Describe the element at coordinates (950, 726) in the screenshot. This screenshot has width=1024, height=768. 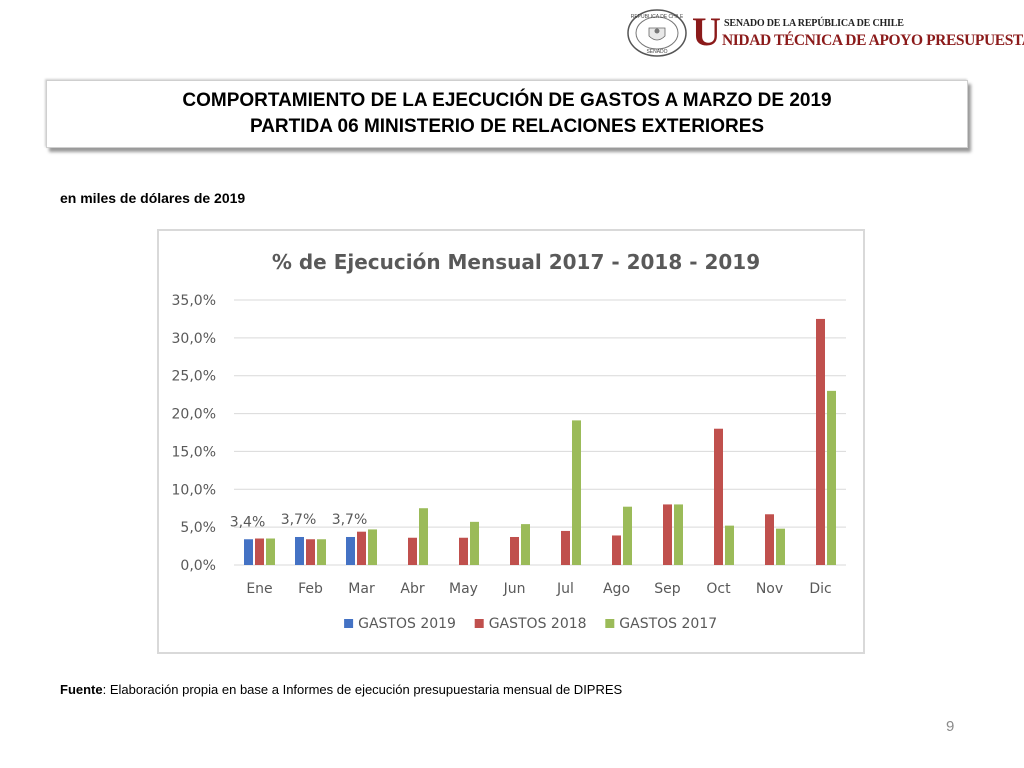
I see `page-number: 9` at that location.